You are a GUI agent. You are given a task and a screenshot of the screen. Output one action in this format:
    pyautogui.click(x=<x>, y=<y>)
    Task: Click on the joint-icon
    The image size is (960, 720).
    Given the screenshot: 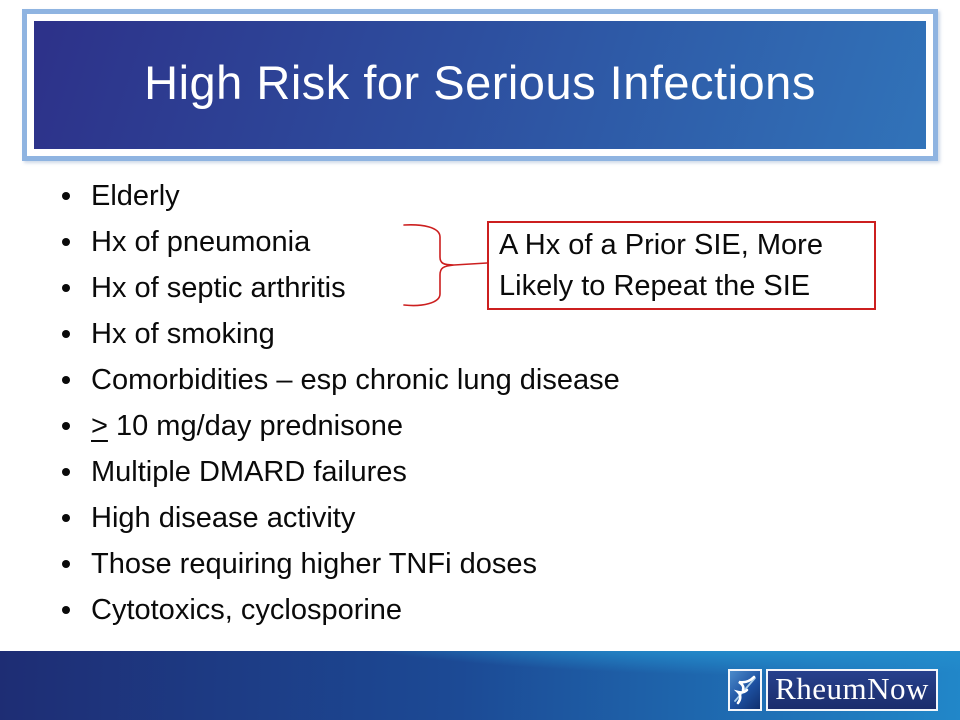 What is the action you would take?
    pyautogui.click(x=744, y=690)
    